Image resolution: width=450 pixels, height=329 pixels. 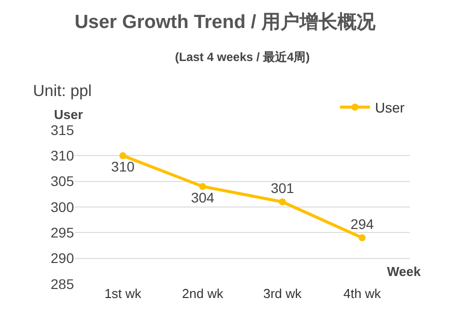 I want to click on chart-title: User Growth Trend / 用户增长概况, so click(x=225, y=22).